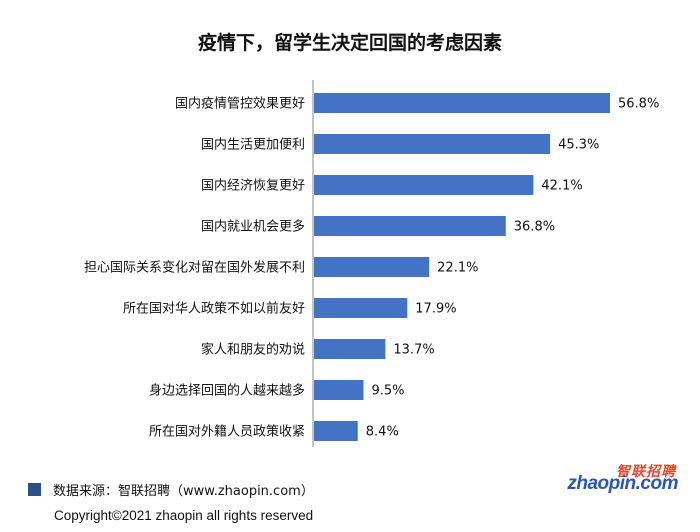 The height and width of the screenshot is (532, 700). I want to click on value-label: 13.7%, so click(413, 350).